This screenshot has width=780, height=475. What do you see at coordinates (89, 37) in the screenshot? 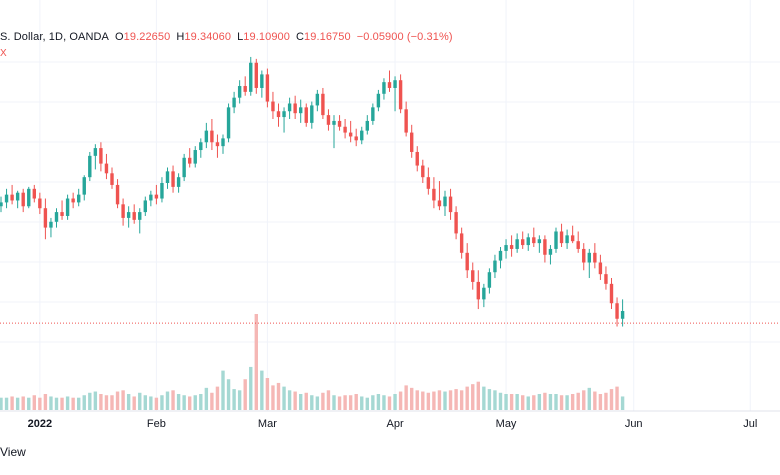
I see `legend-source: OANDA` at bounding box center [89, 37].